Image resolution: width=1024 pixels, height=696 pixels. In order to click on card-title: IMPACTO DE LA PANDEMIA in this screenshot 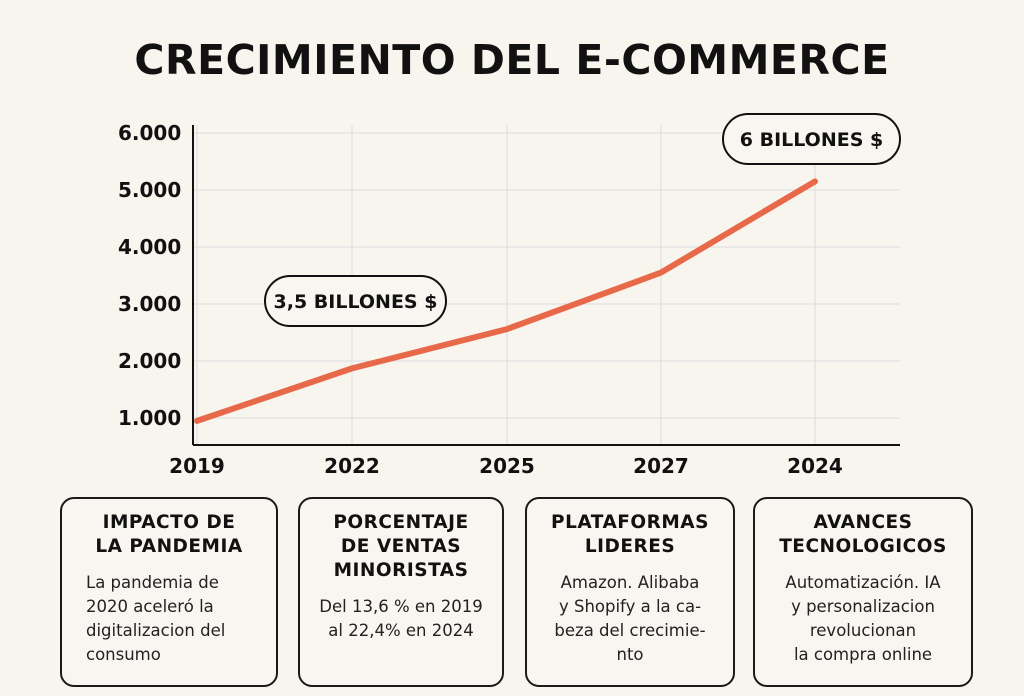, I will do `click(169, 534)`.